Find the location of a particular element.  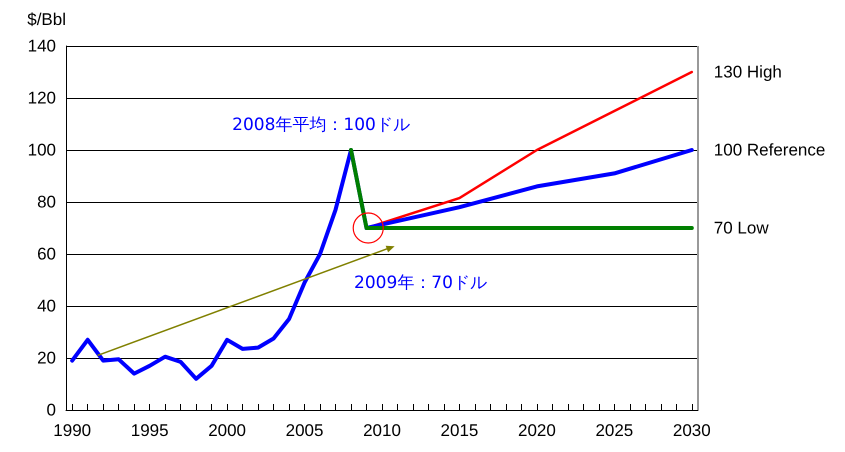

y-tick-label: 80 is located at coordinates (46, 202).